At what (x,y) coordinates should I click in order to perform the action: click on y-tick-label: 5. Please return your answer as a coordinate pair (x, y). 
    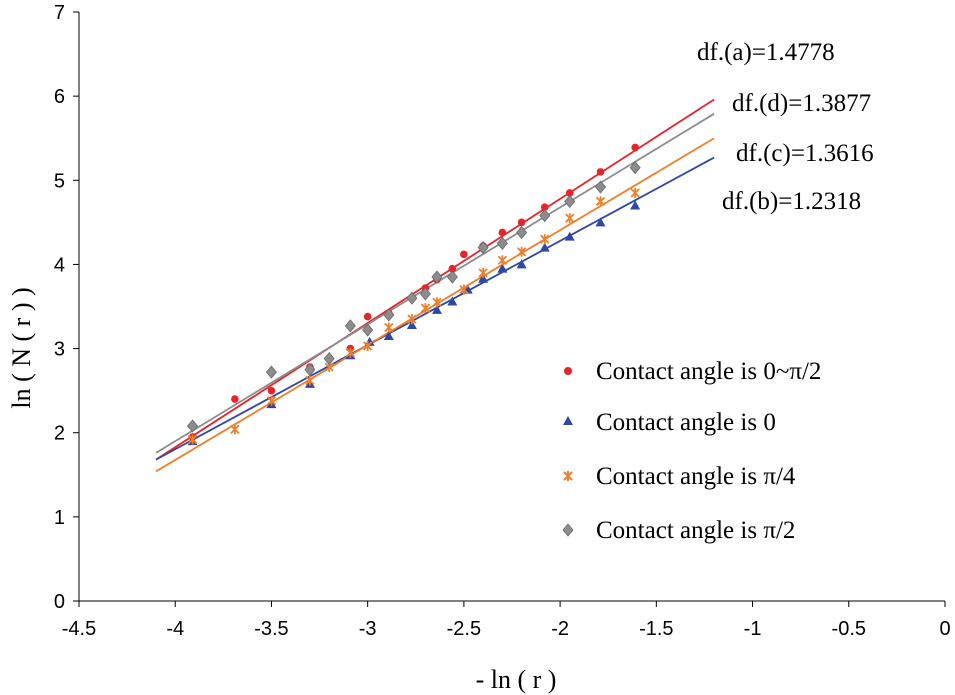
    Looking at the image, I should click on (59, 181).